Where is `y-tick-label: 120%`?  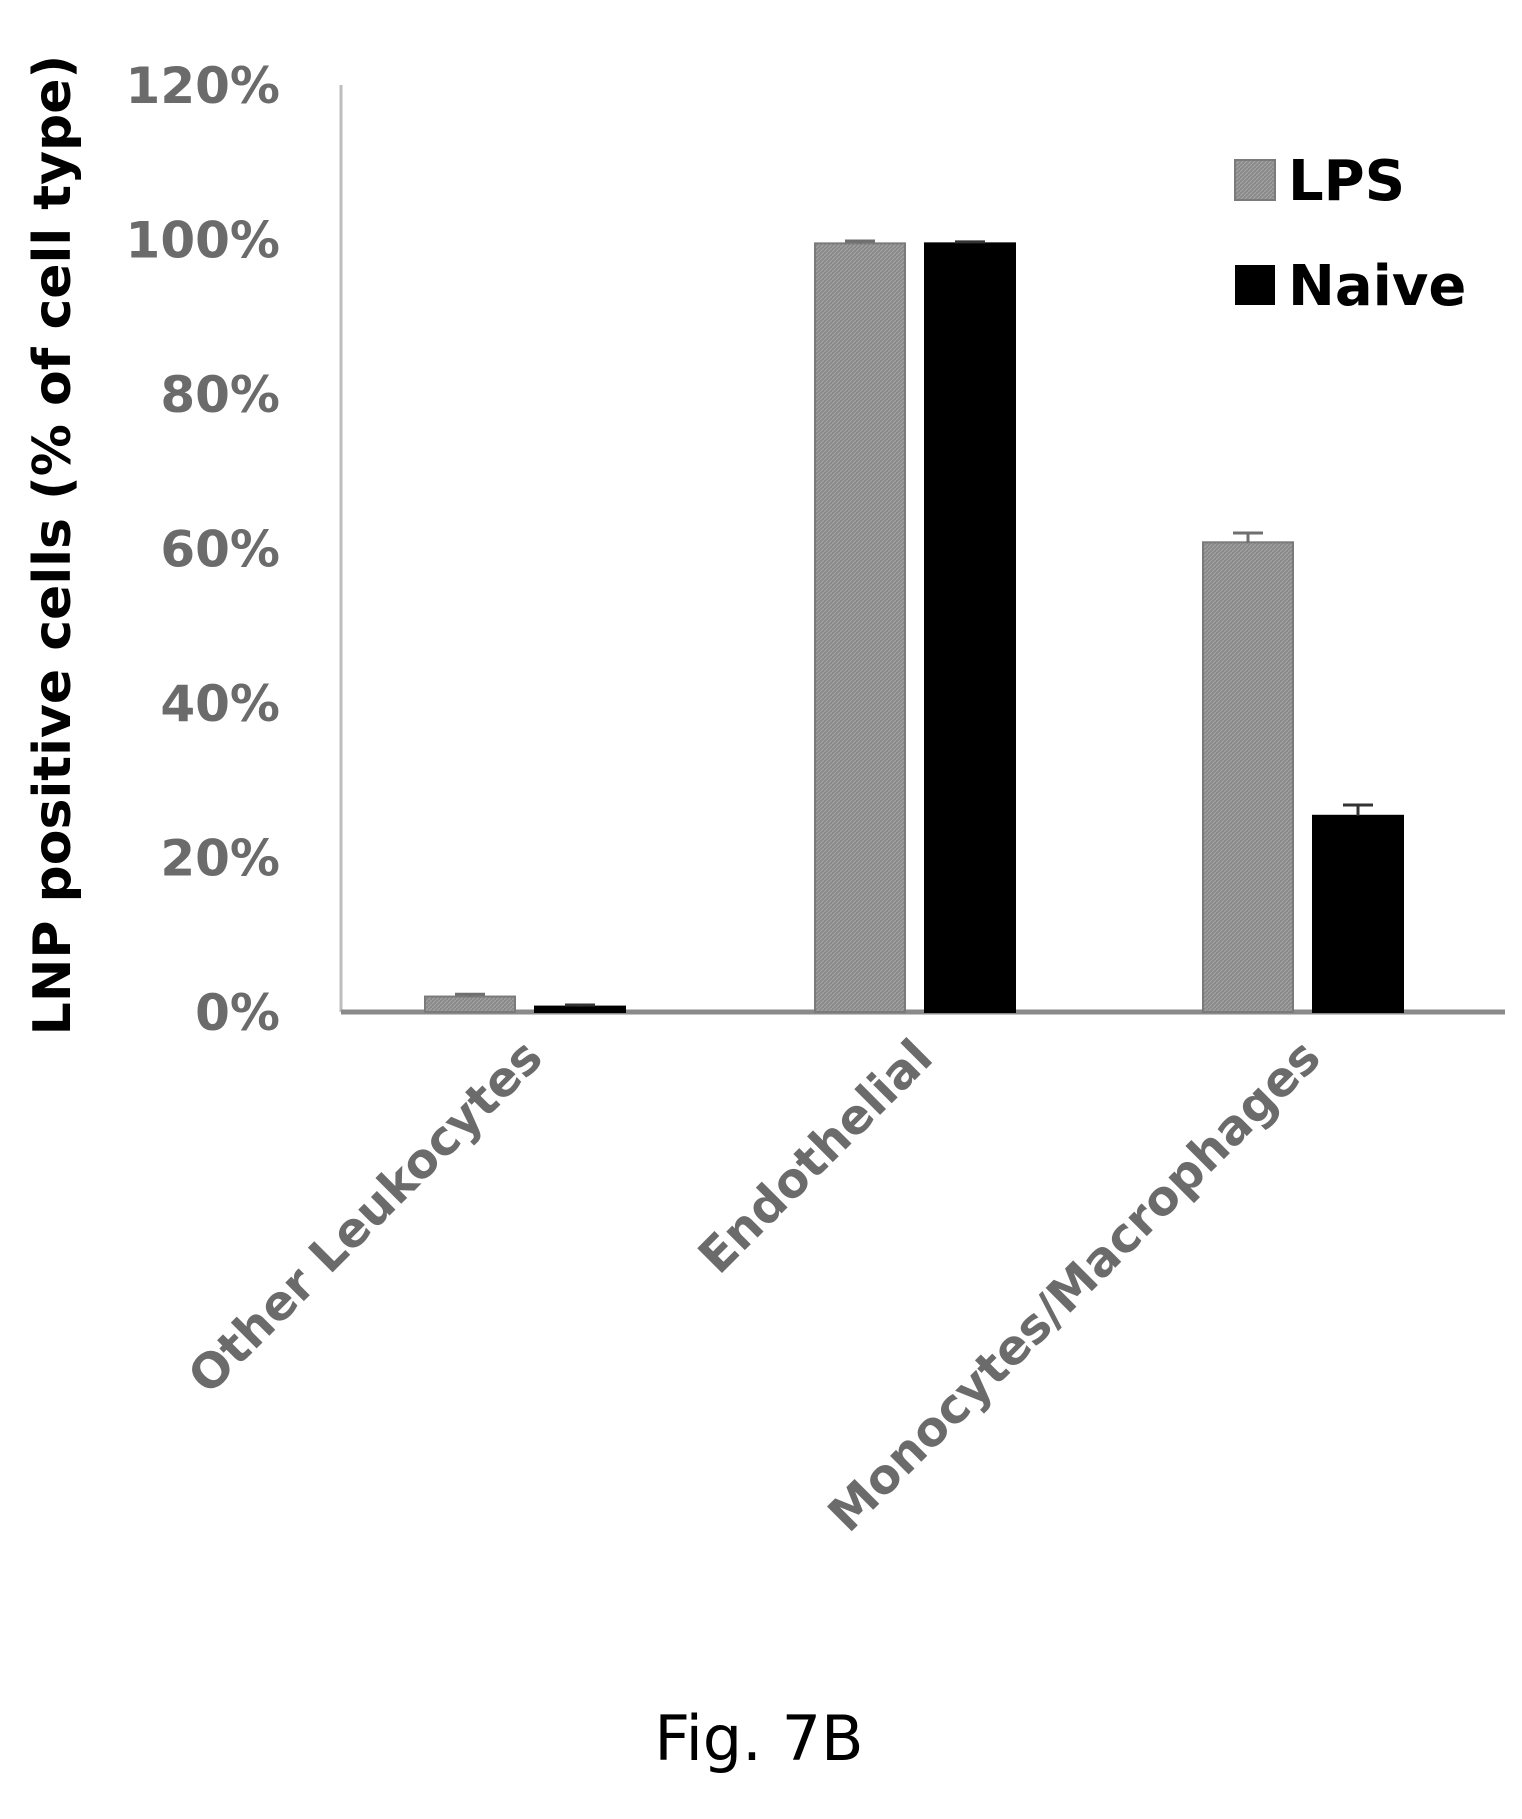
y-tick-label: 120% is located at coordinates (203, 86).